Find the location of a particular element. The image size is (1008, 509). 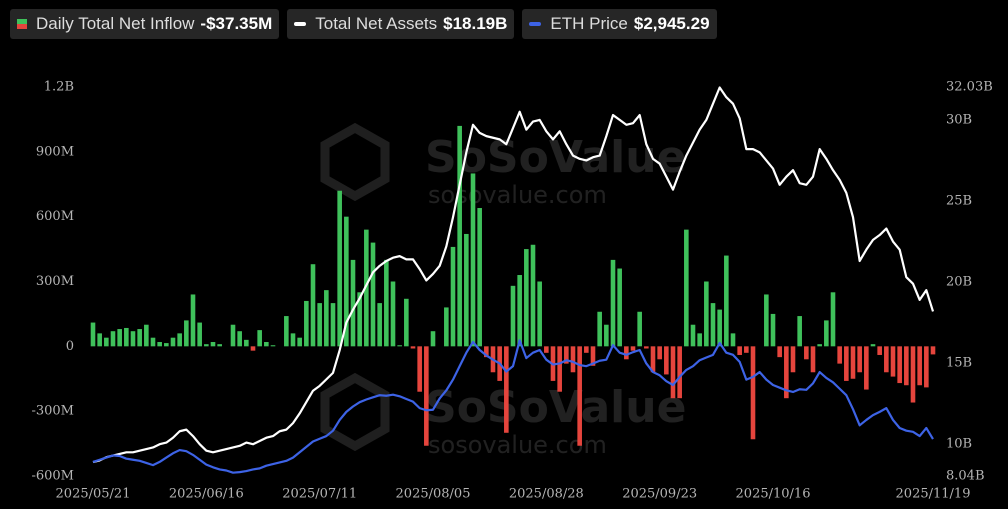

x-tick-label: 2025/08/05 is located at coordinates (433, 494).